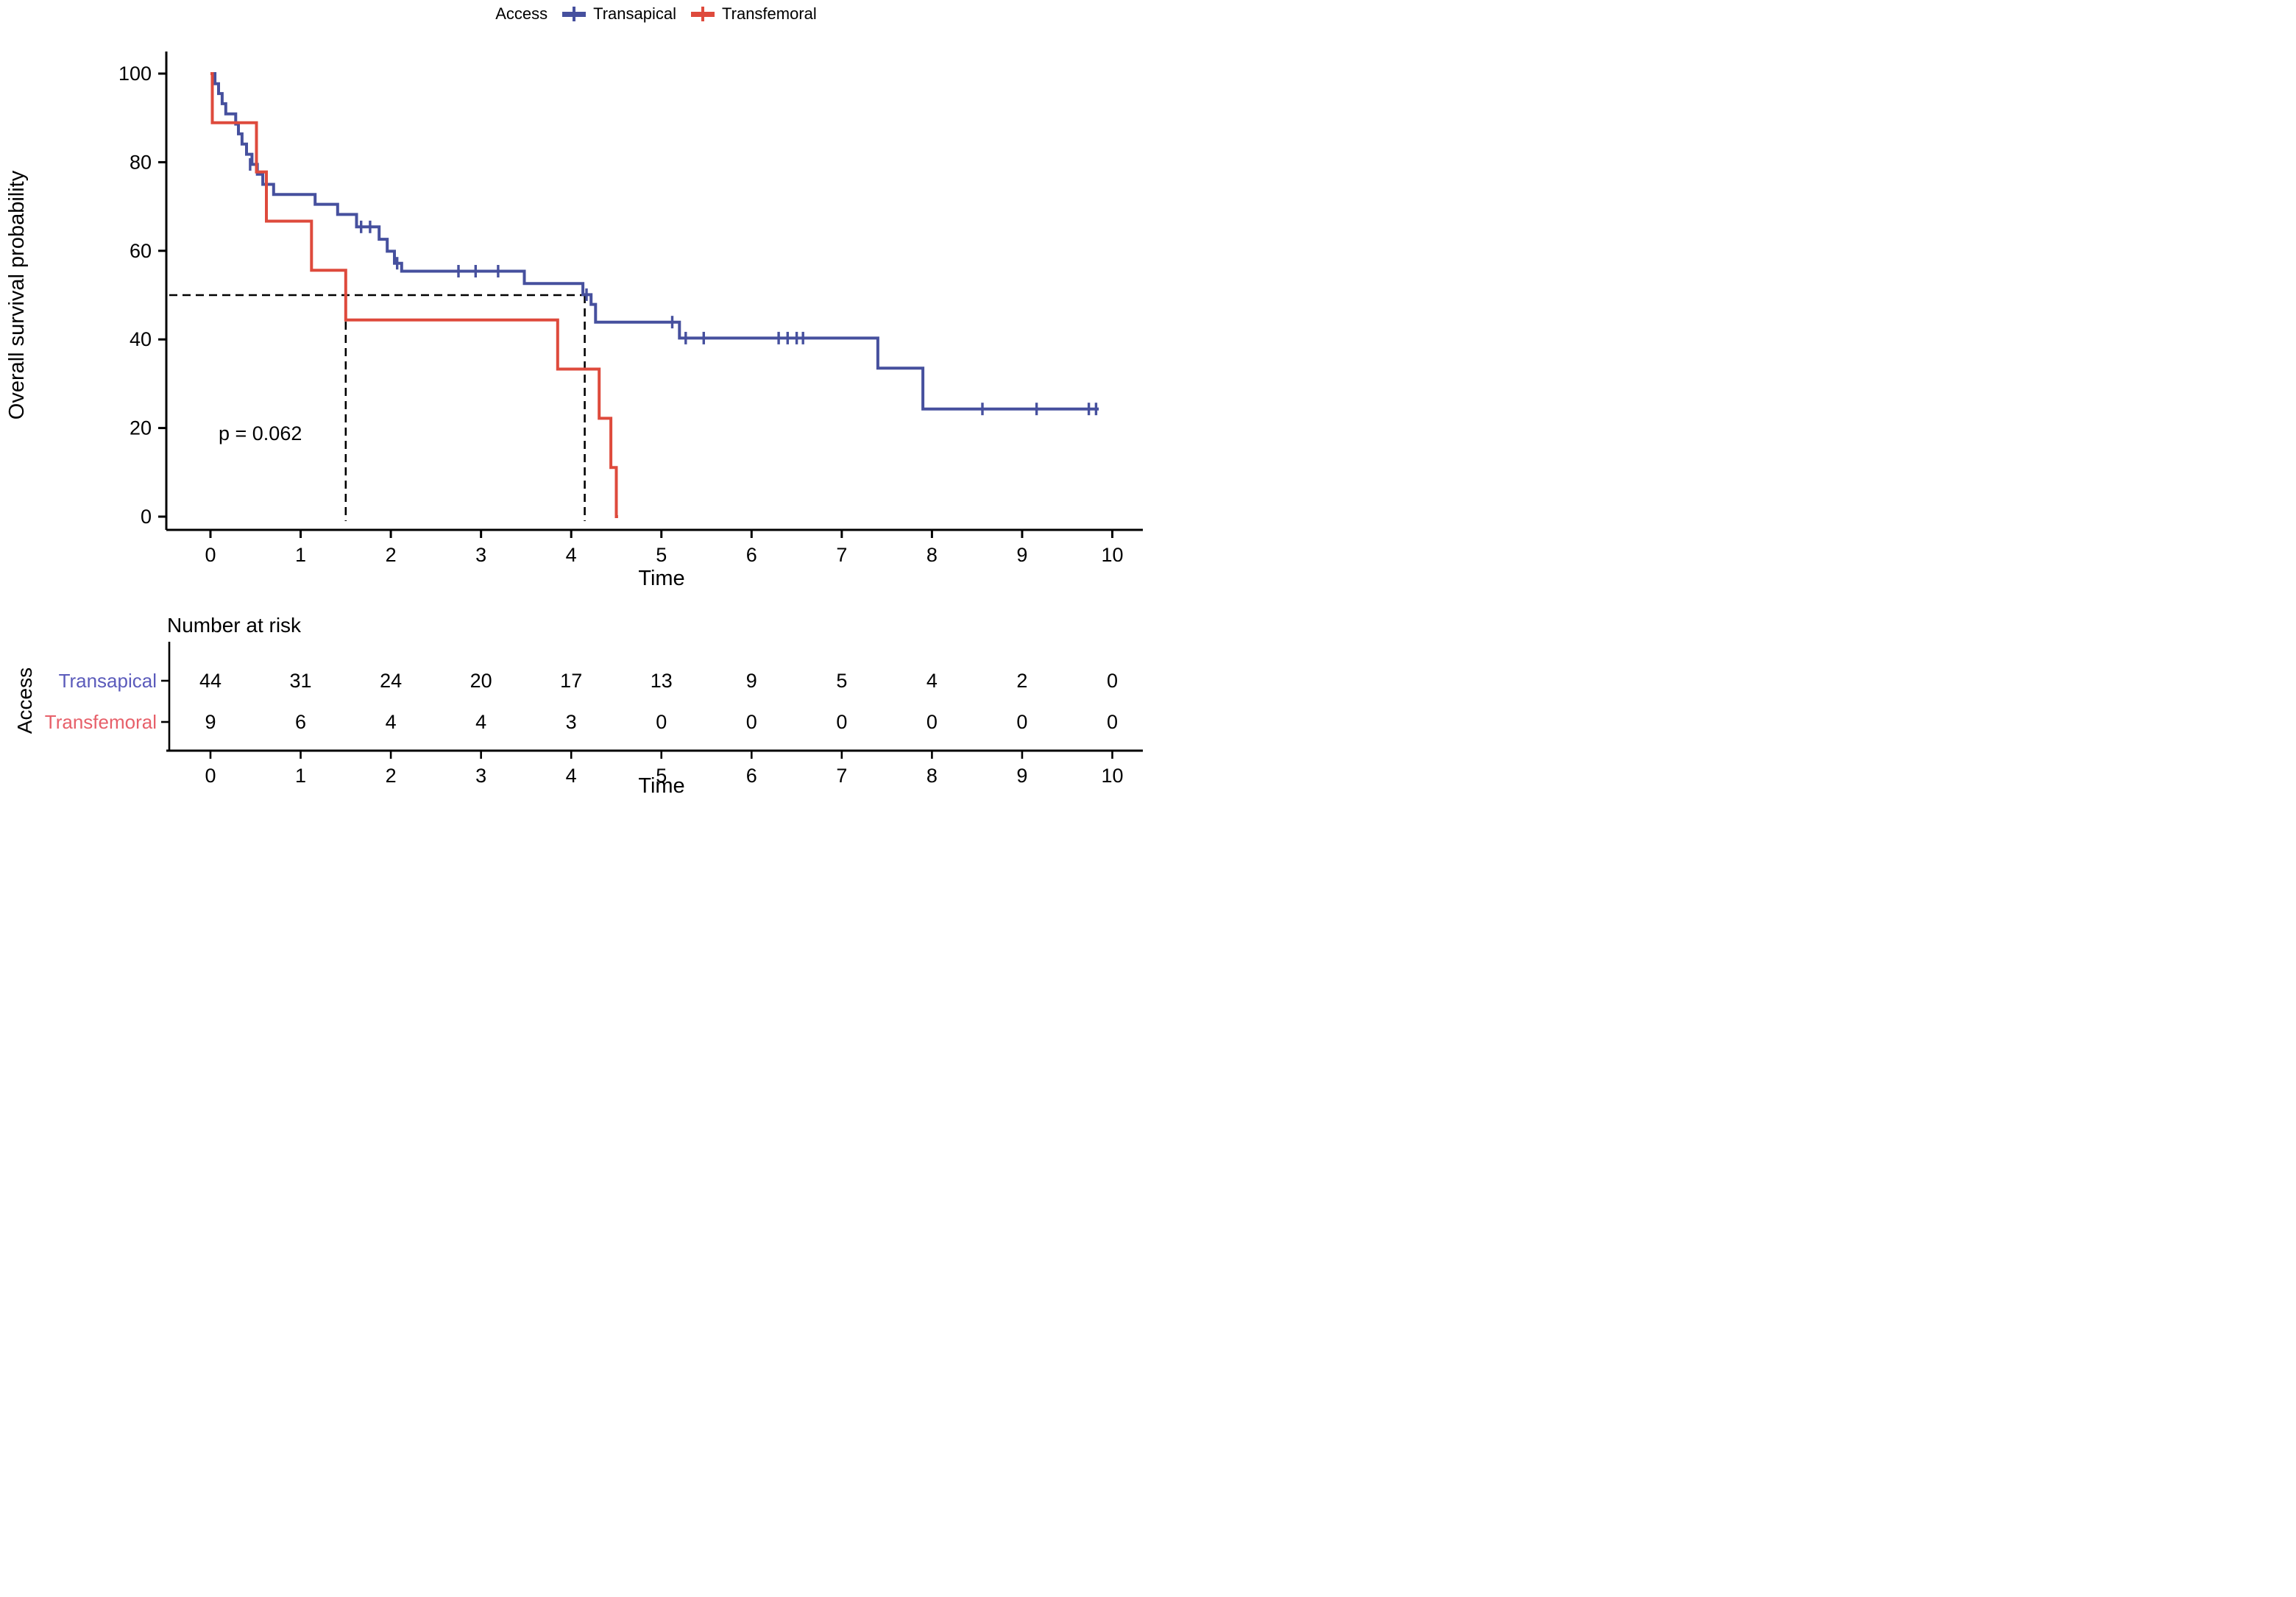 The image size is (2296, 1597). Describe the element at coordinates (769, 13) in the screenshot. I see `legend-label-transfemoral: Transfemoral` at that location.